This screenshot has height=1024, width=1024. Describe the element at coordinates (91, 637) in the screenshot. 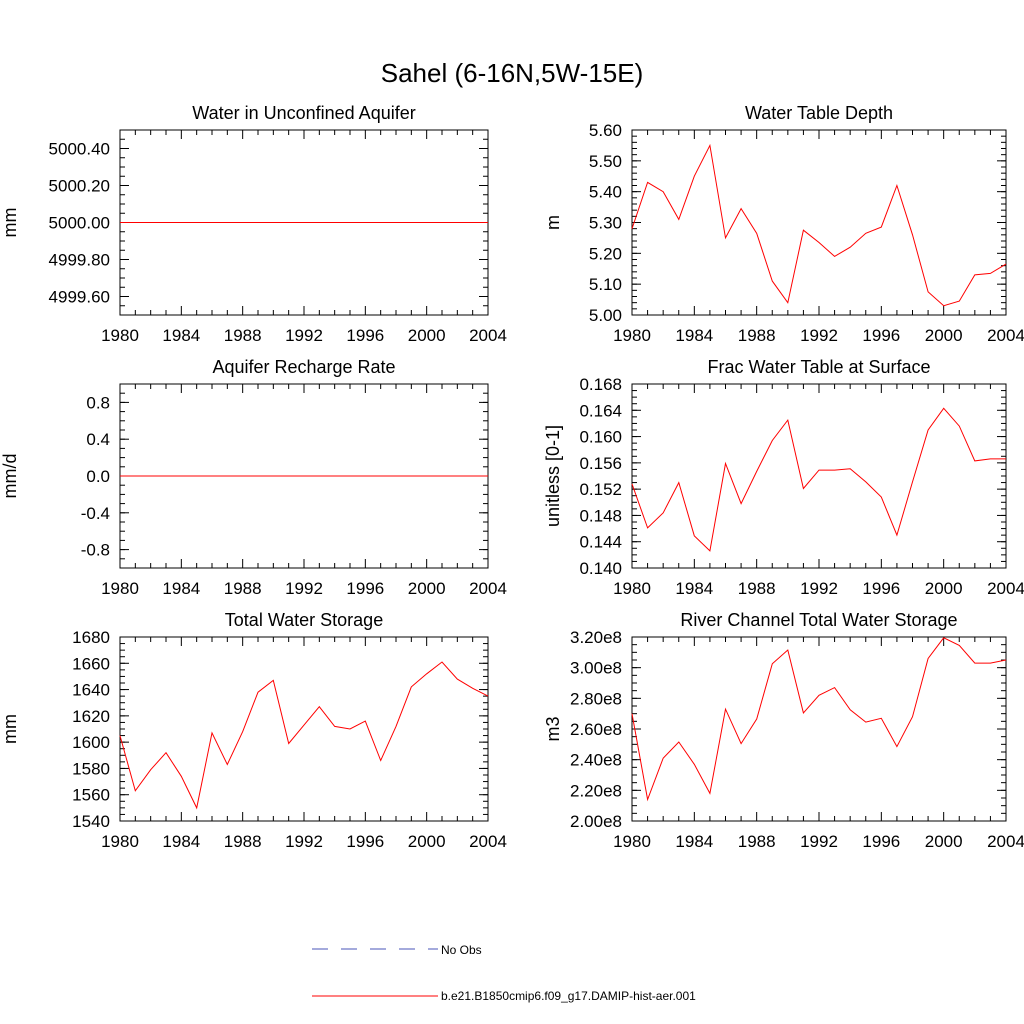

I see `y-tick-label: 1680` at that location.